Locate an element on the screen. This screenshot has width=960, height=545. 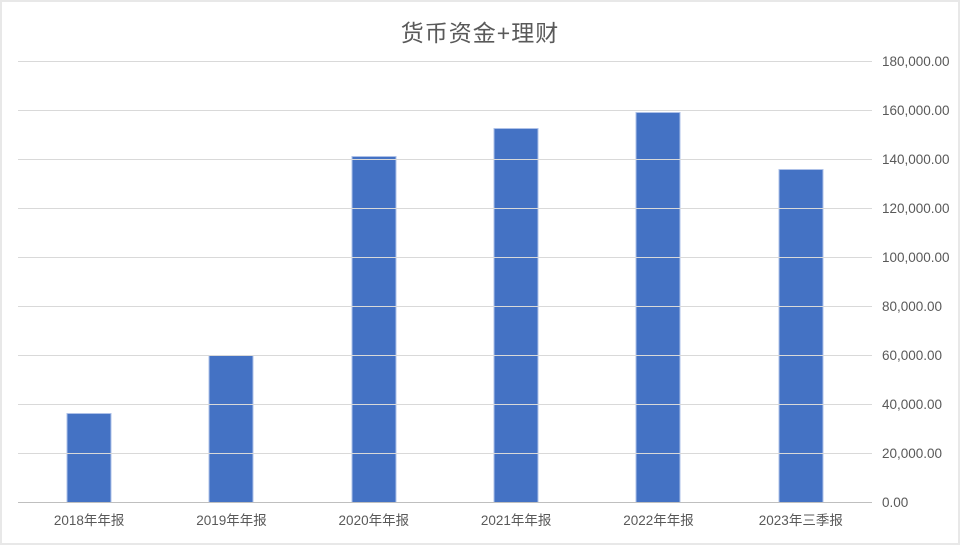
x-tick-label: 2022年年报 is located at coordinates (658, 520).